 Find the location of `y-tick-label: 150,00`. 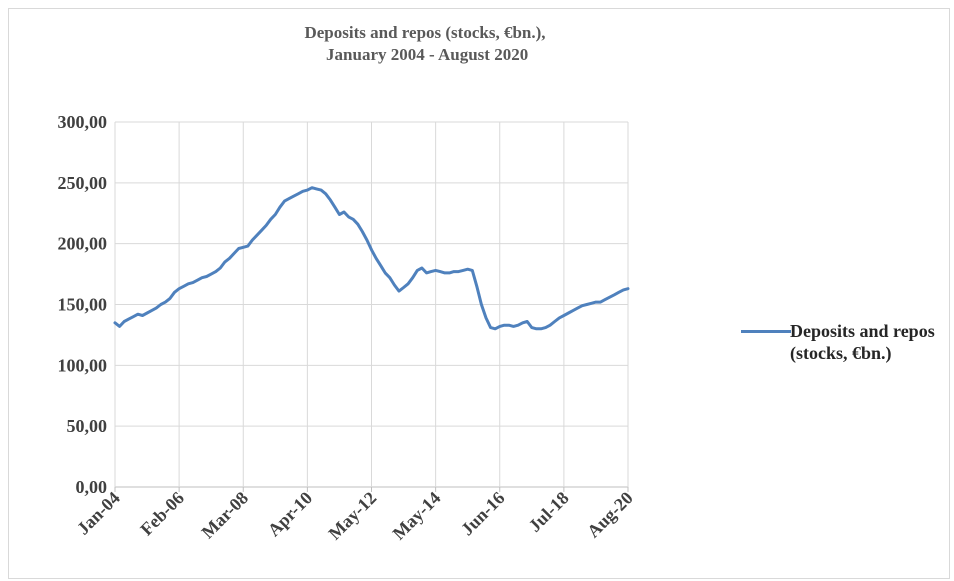

y-tick-label: 150,00 is located at coordinates (83, 305).